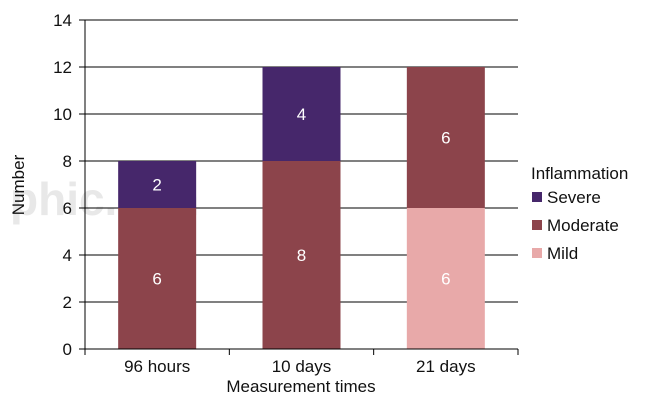 The height and width of the screenshot is (401, 668). I want to click on legend-swatch-mild, so click(537, 253).